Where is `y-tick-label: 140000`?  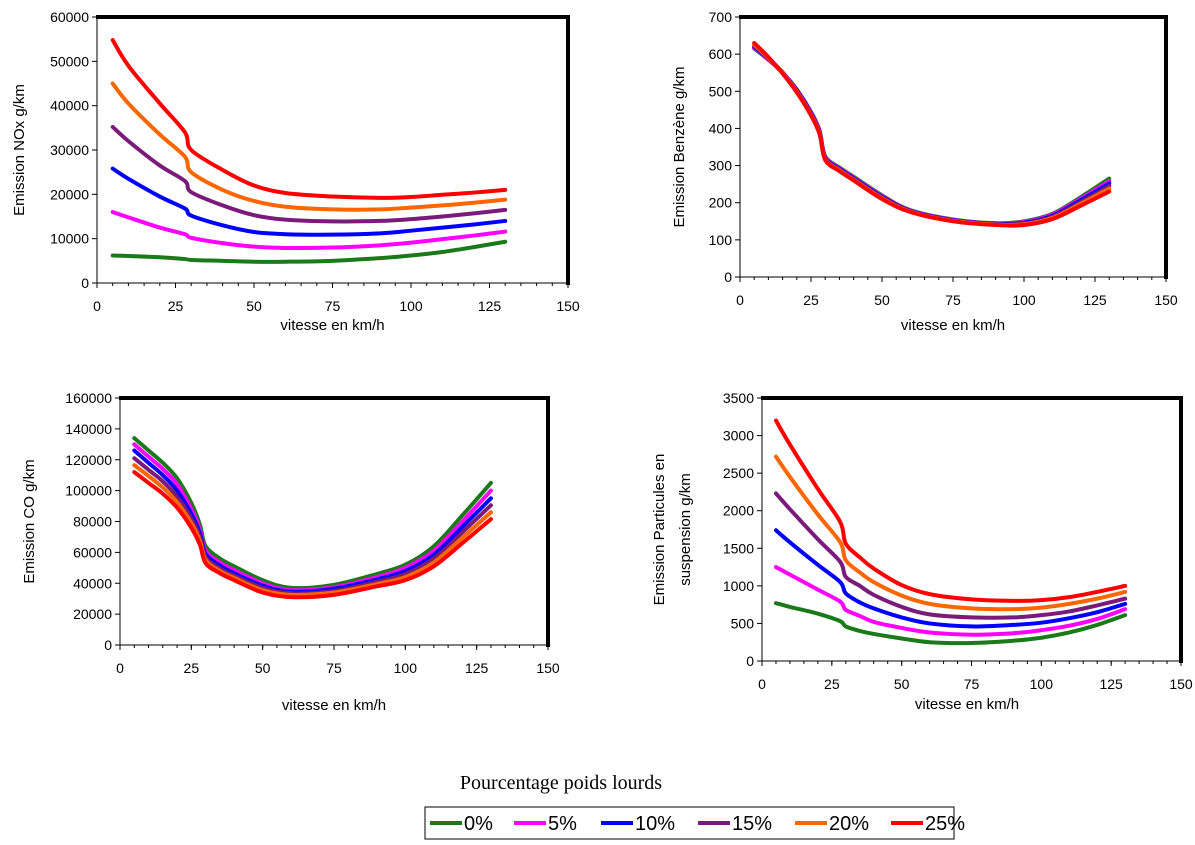 y-tick-label: 140000 is located at coordinates (88, 429).